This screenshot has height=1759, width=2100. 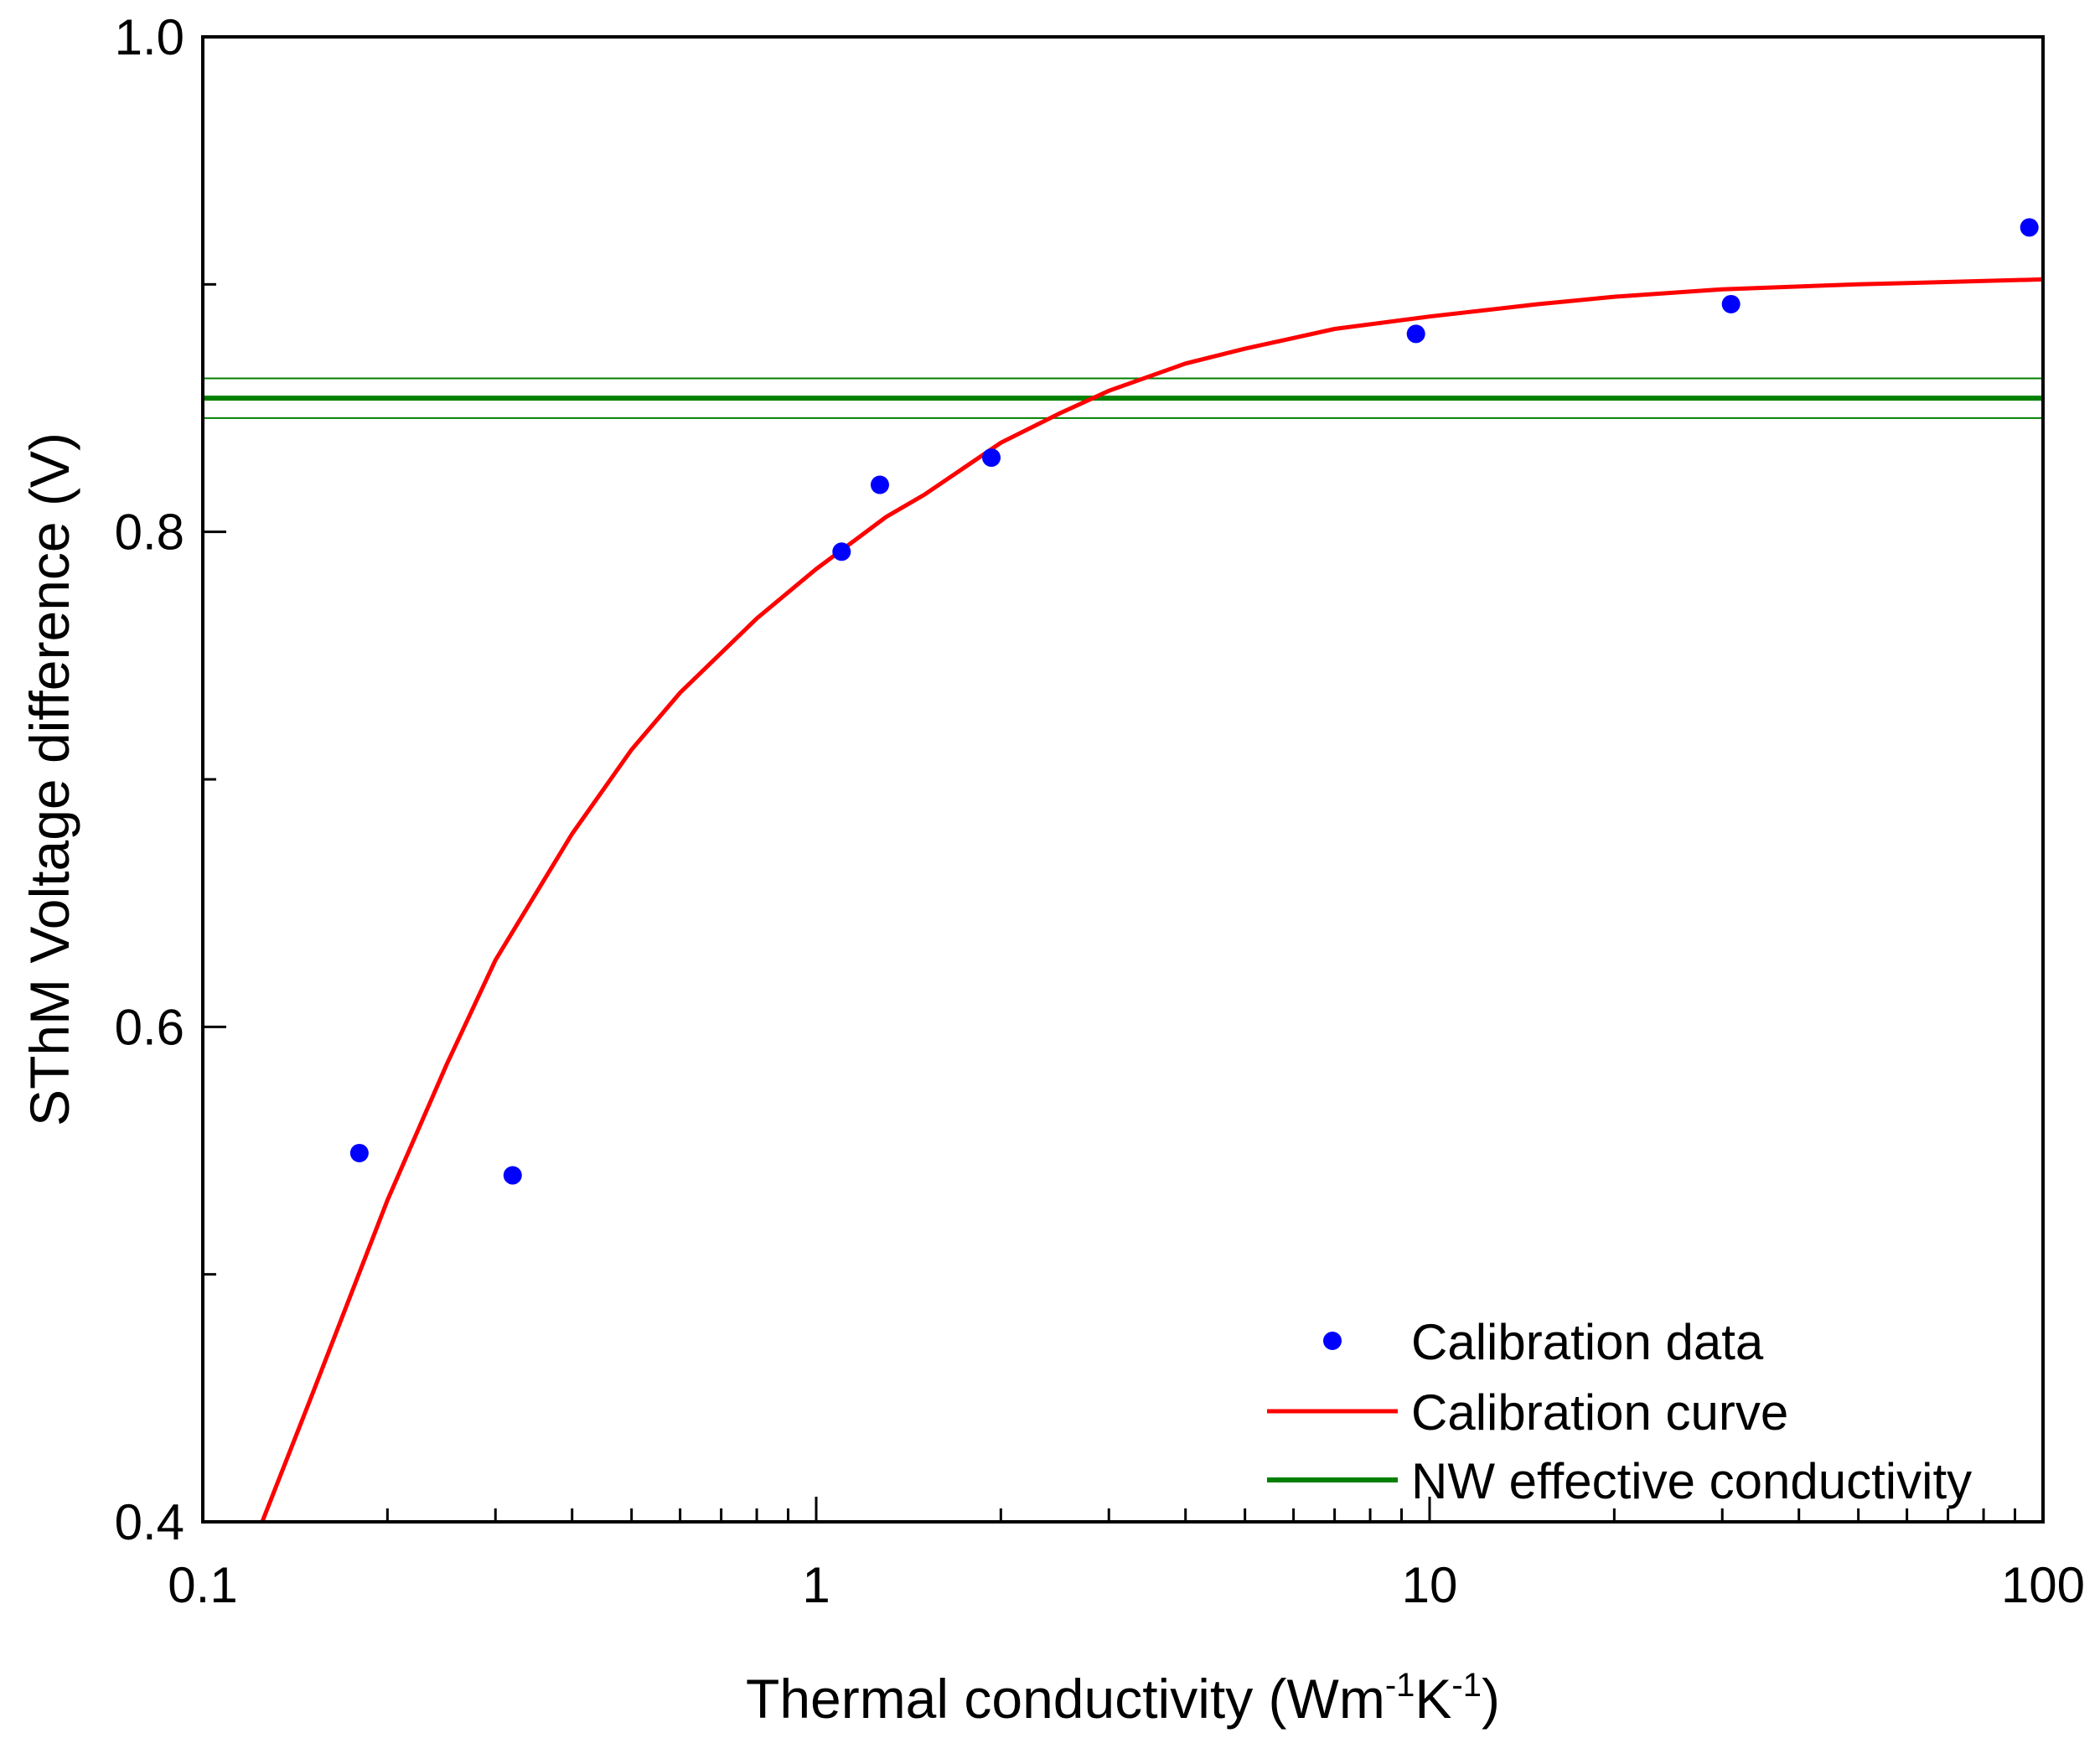 I want to click on x-tick-label: 1, so click(x=816, y=1585).